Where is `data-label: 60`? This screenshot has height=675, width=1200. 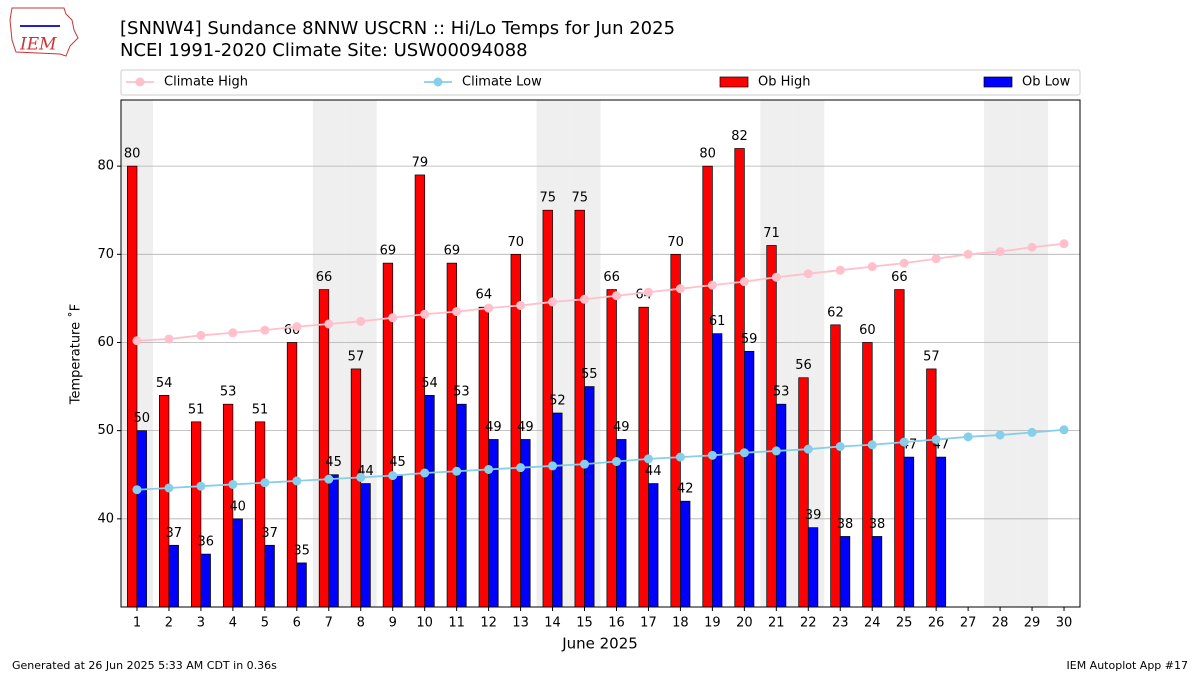
data-label: 60 is located at coordinates (867, 330).